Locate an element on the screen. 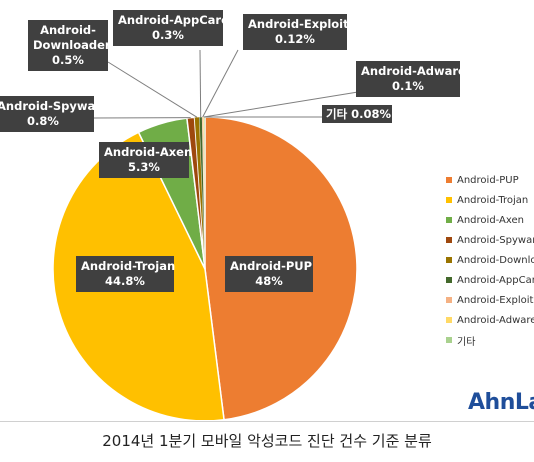 The height and width of the screenshot is (462, 534). callout-android-appcare-pct: 0.3% is located at coordinates (168, 35).